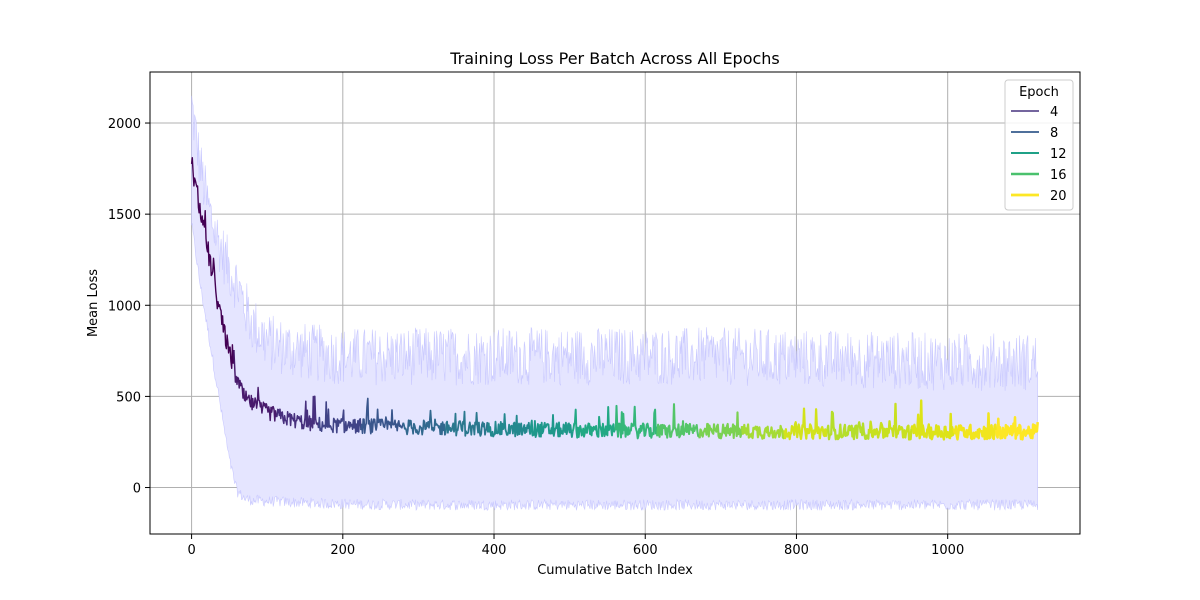 The image size is (1200, 600). Describe the element at coordinates (124, 215) in the screenshot. I see `y-tick-label: 1500` at that location.